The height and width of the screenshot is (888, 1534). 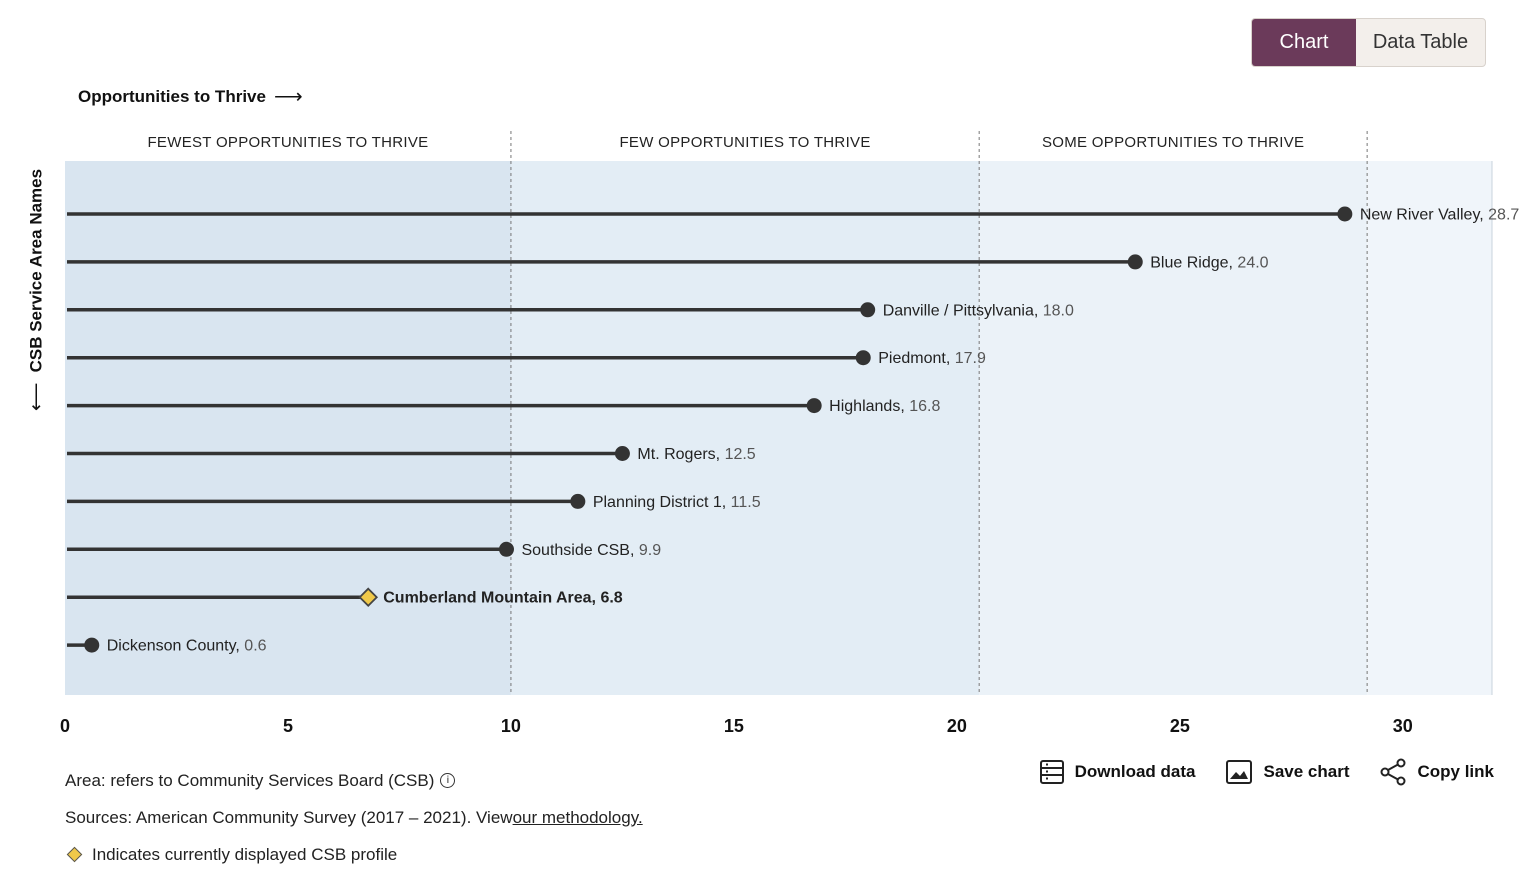 What do you see at coordinates (957, 726) in the screenshot?
I see `x-tick-label: 20` at bounding box center [957, 726].